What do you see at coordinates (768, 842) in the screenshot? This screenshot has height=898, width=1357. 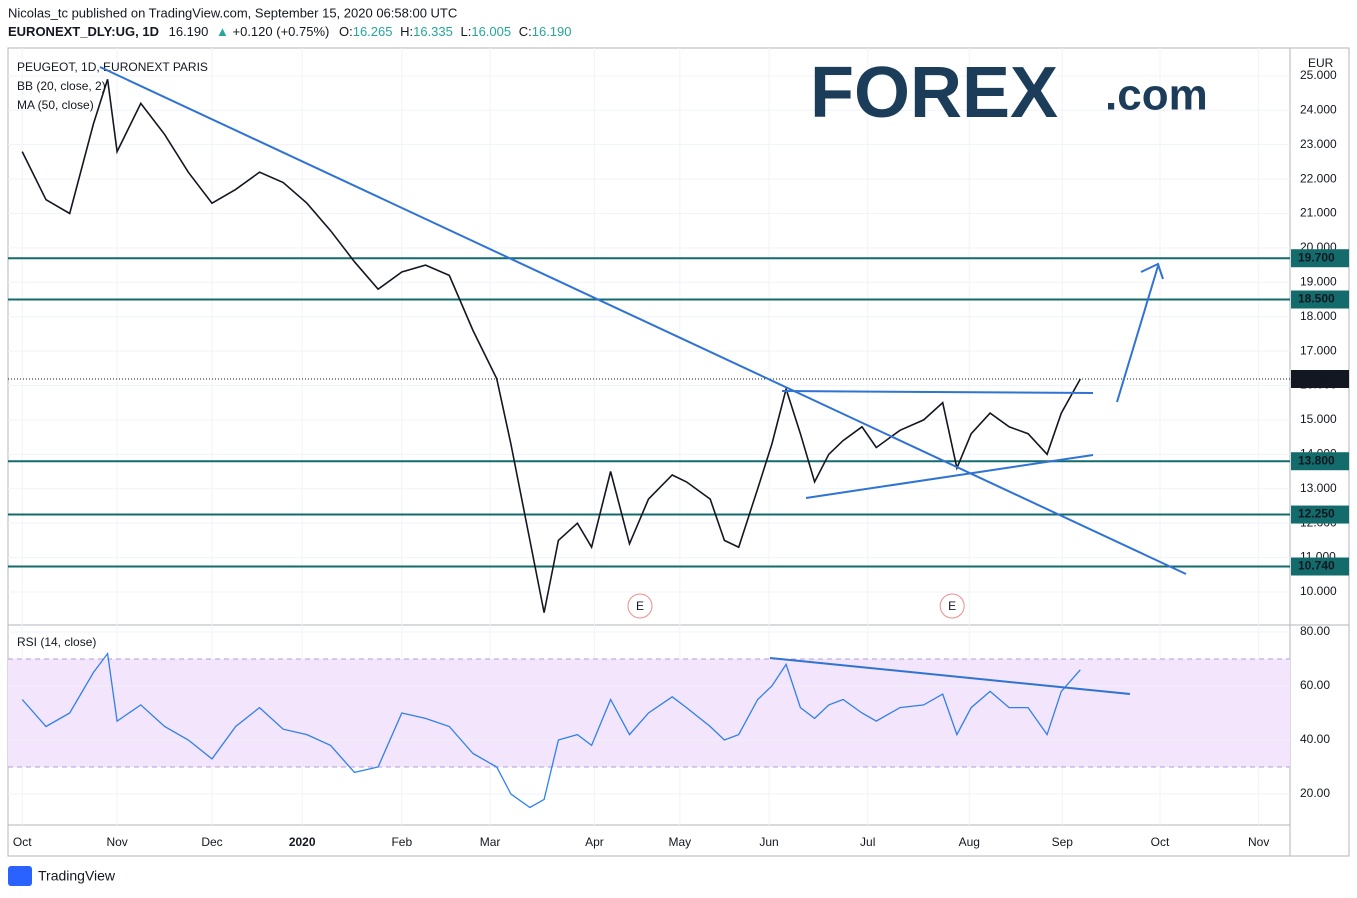 I see `x-tick-label: Jun` at bounding box center [768, 842].